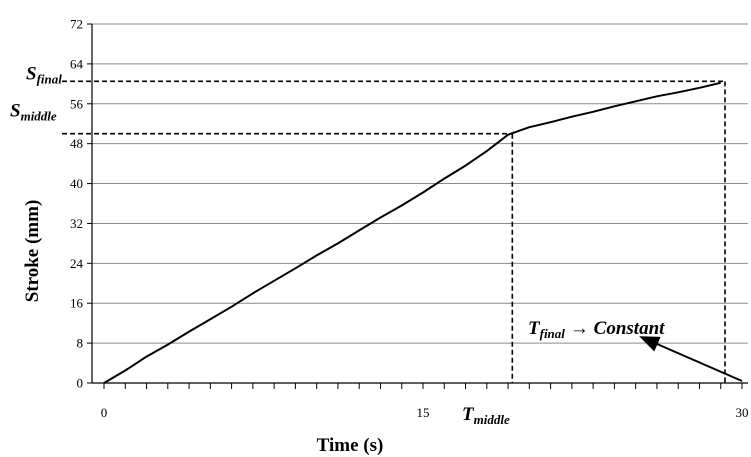  What do you see at coordinates (596, 329) in the screenshot?
I see `t-final-label: Tfinal → Constant` at bounding box center [596, 329].